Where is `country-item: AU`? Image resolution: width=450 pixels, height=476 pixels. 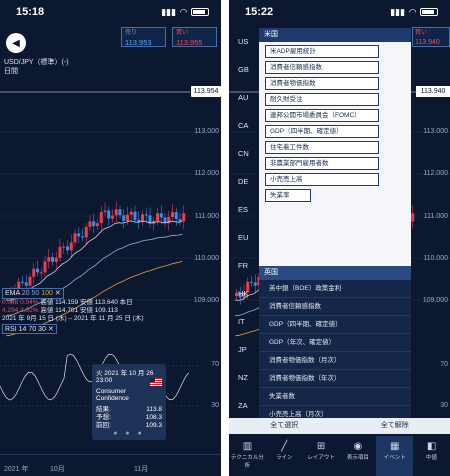 country-item: AU is located at coordinates (243, 97).